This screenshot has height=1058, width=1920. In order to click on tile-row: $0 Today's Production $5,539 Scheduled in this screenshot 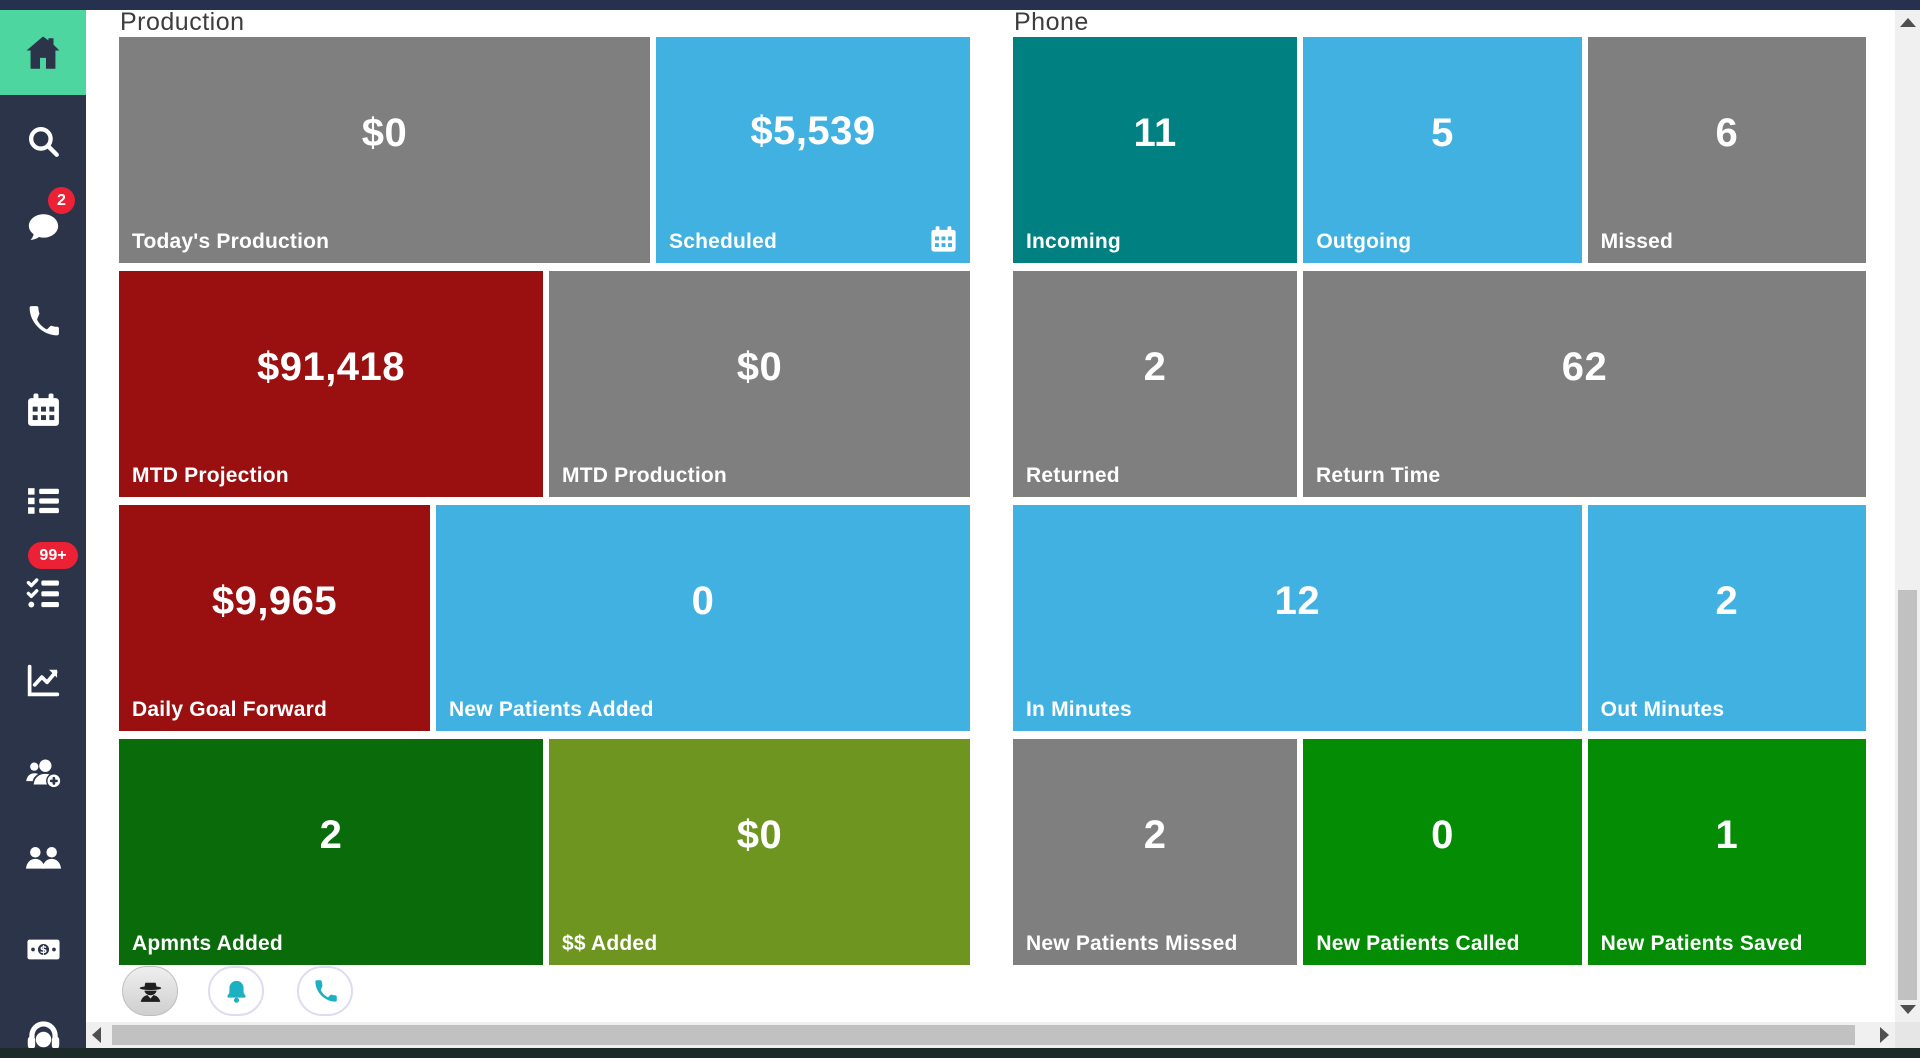, I will do `click(544, 150)`.